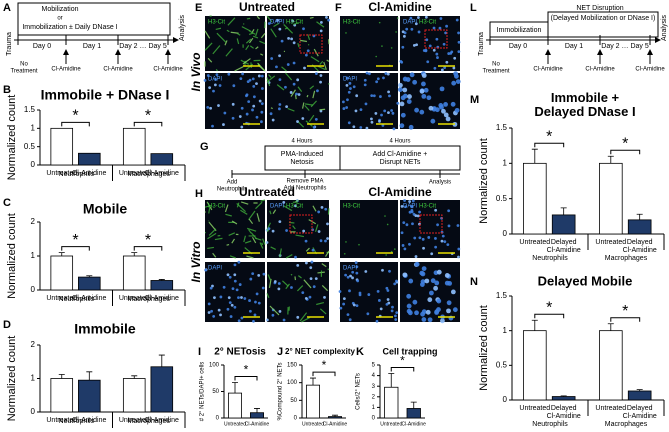 Image resolution: width=669 pixels, height=432 pixels. Describe the element at coordinates (232, 185) in the screenshot. I see `event-label: Add Neutrophils` at that location.